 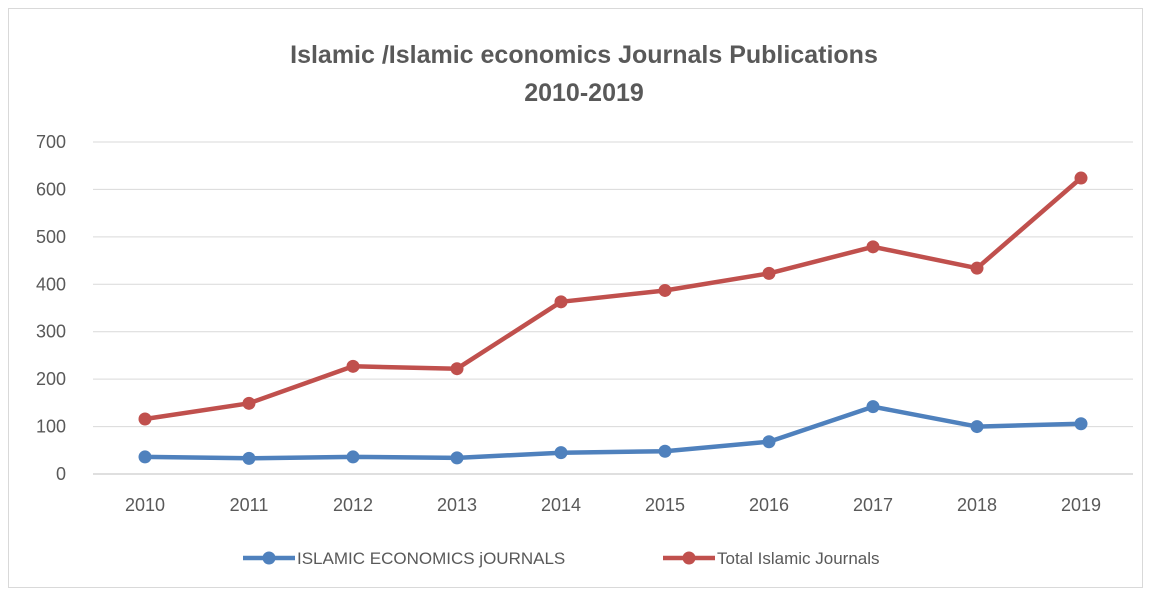 What do you see at coordinates (561, 302) in the screenshot?
I see `data-point-series-2-2014` at bounding box center [561, 302].